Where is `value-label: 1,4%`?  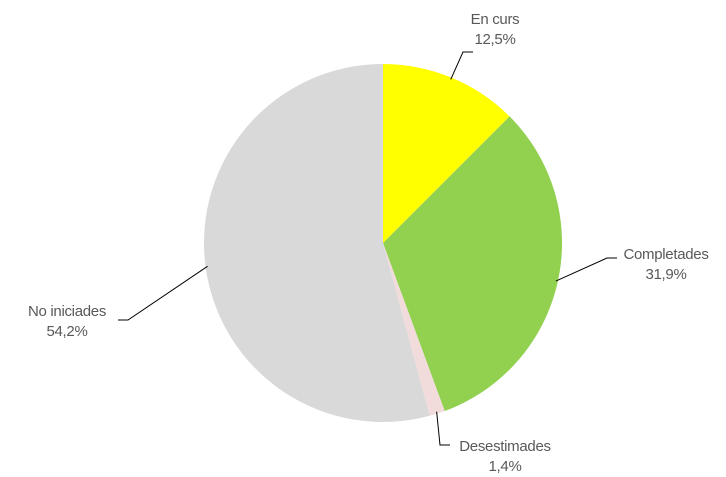 value-label: 1,4% is located at coordinates (505, 466).